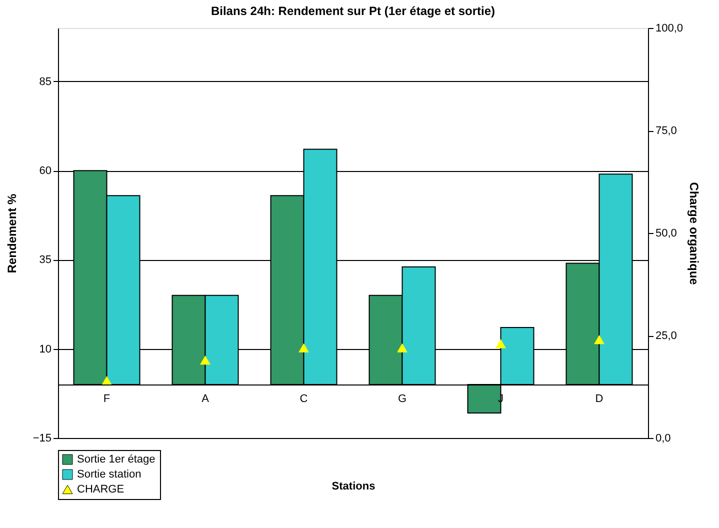 Image resolution: width=719 pixels, height=528 pixels. I want to click on y-tick-label: 60, so click(45, 171).